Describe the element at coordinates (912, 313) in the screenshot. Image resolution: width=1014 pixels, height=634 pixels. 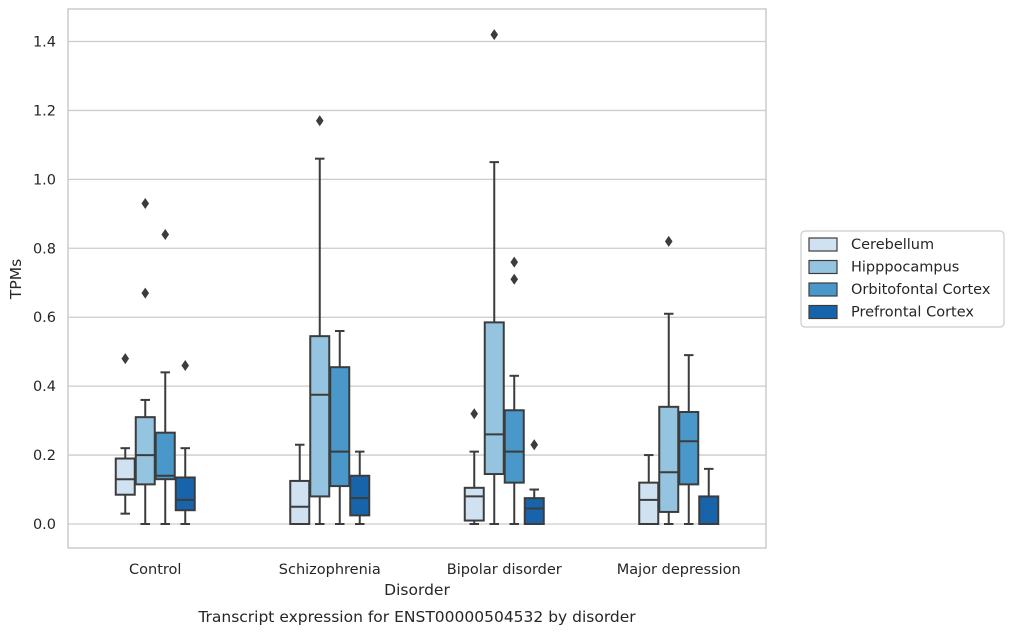
I see `legend-label: Prefrontal Cortex` at that location.